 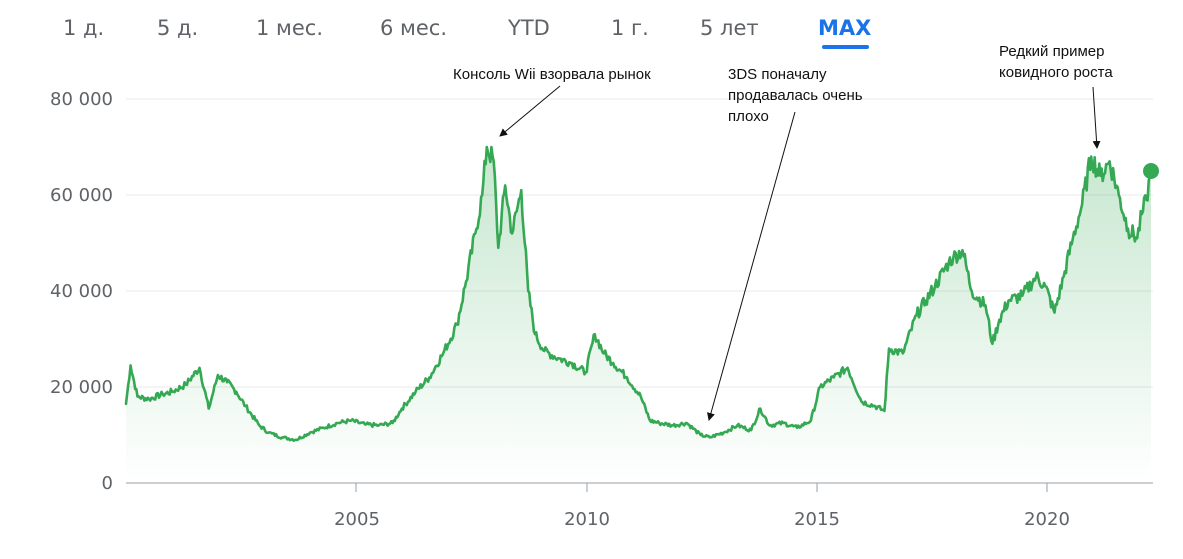 What do you see at coordinates (817, 519) in the screenshot?
I see `x-tick-label: 2015` at bounding box center [817, 519].